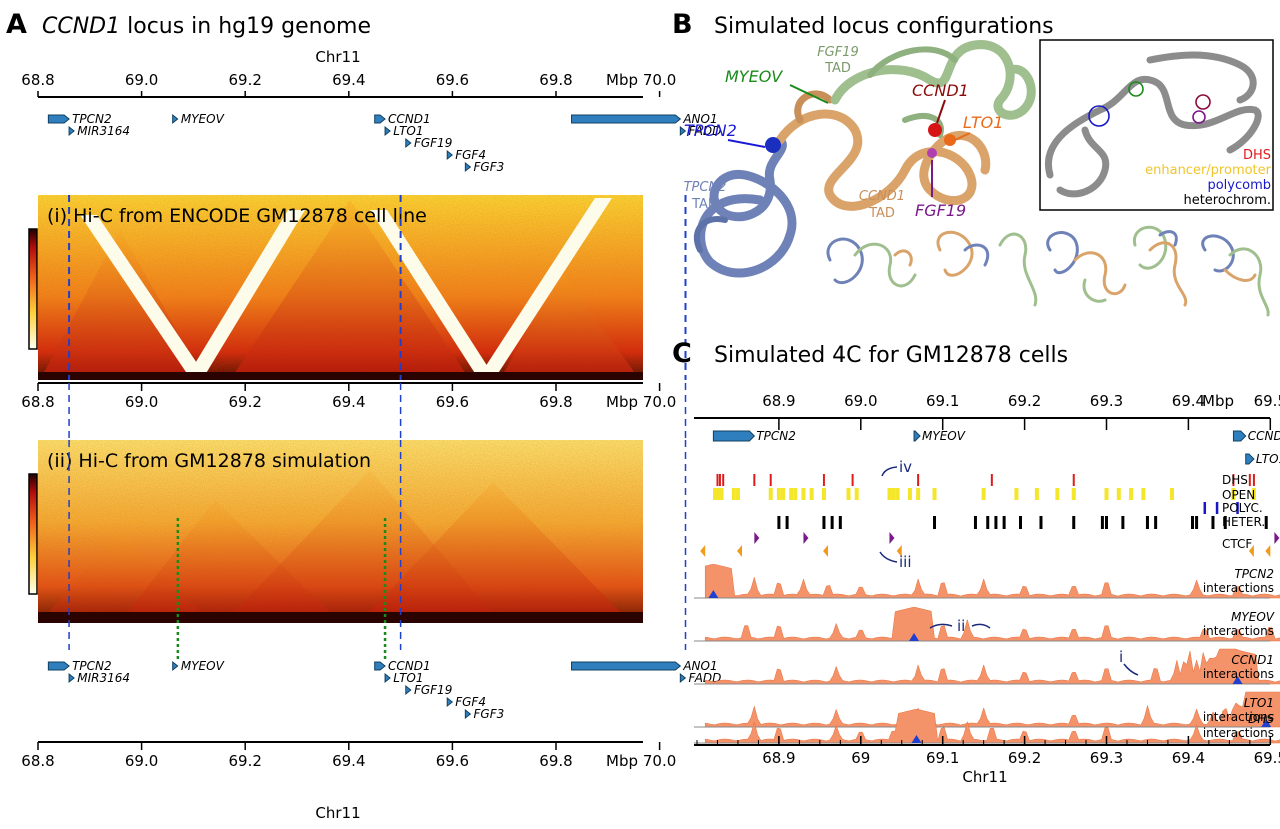  I want to click on lto1-label: LTO1, so click(983, 122).